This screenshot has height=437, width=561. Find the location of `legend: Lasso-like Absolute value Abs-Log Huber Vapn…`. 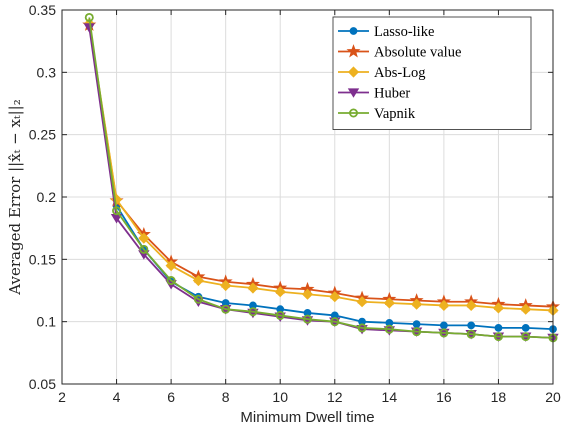

legend: Lasso-like Absolute value Abs-Log Huber Vapn… is located at coordinates (432, 73).